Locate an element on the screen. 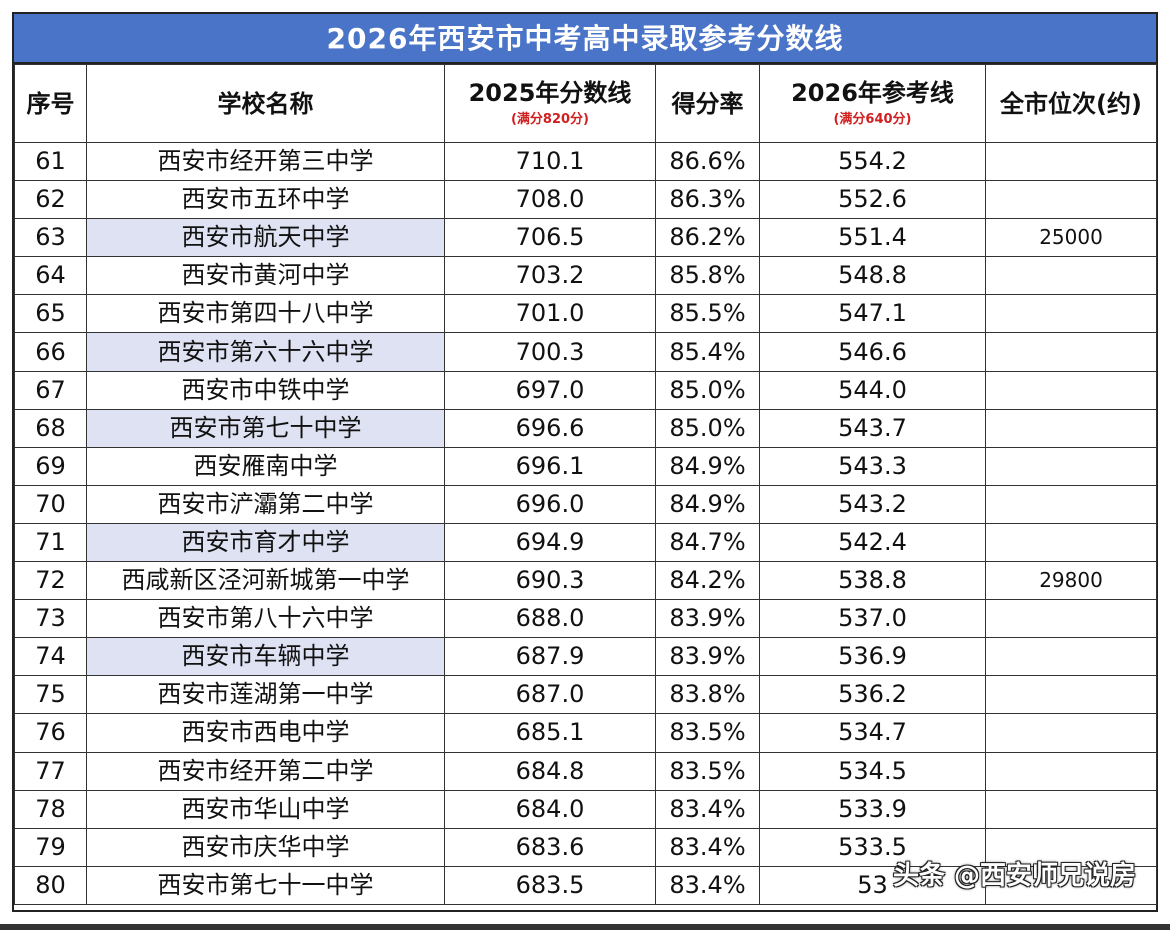  cell-score2025: 687.9 is located at coordinates (550, 657).